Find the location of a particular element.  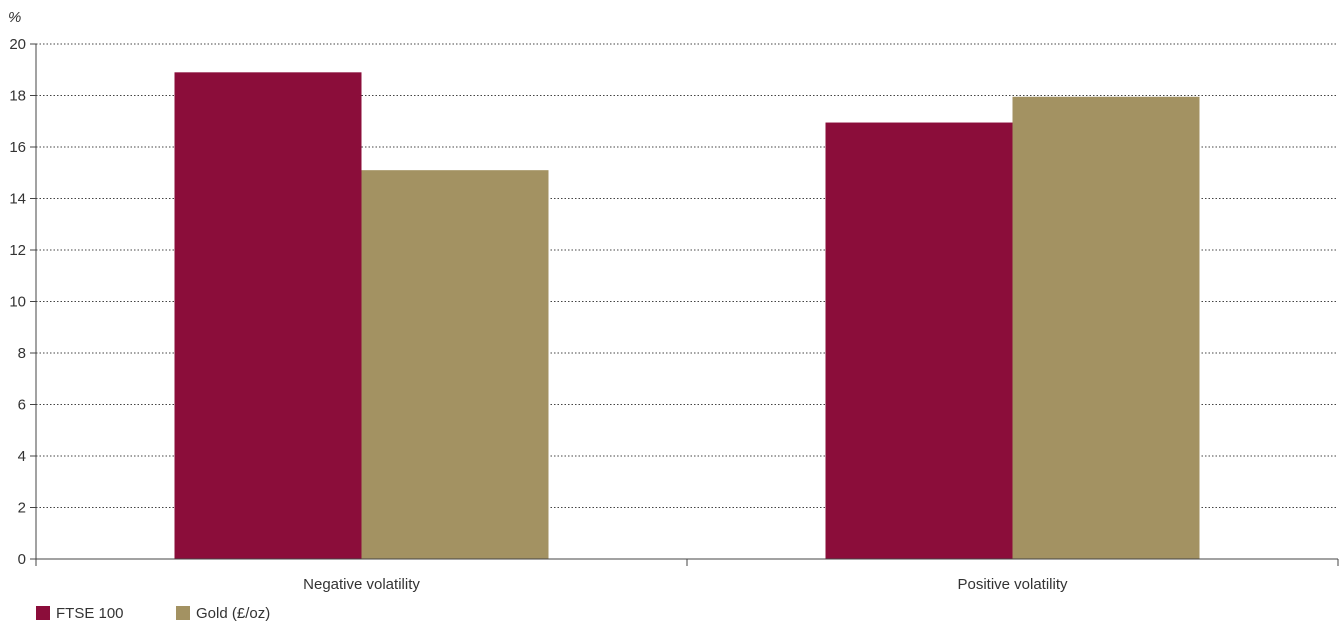

x-axis-labels: Negative volatility Positive volatility is located at coordinates (685, 584).